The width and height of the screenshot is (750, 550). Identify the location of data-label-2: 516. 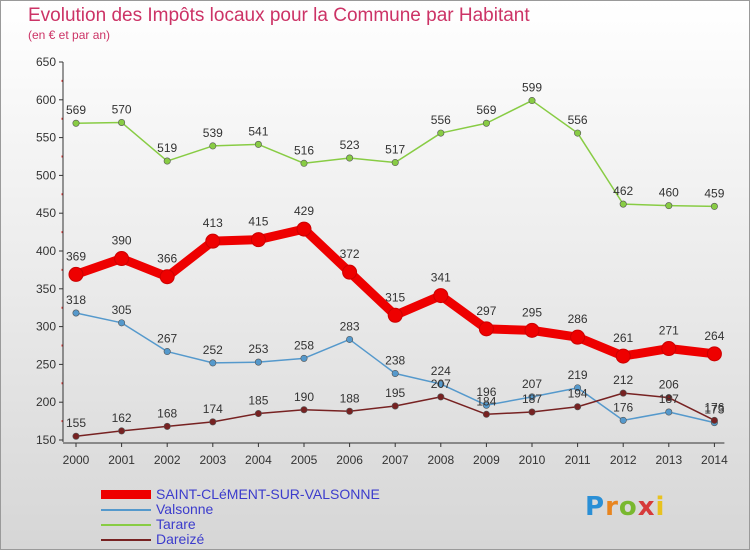
(304, 150).